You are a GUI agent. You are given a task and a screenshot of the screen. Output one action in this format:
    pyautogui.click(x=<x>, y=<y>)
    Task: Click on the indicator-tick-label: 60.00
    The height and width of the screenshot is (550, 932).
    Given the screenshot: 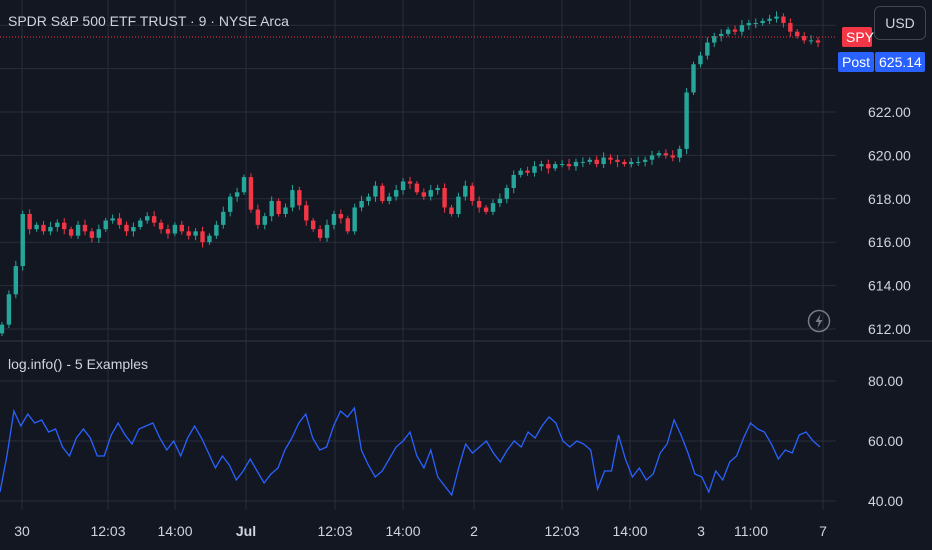 What is the action you would take?
    pyautogui.click(x=885, y=441)
    